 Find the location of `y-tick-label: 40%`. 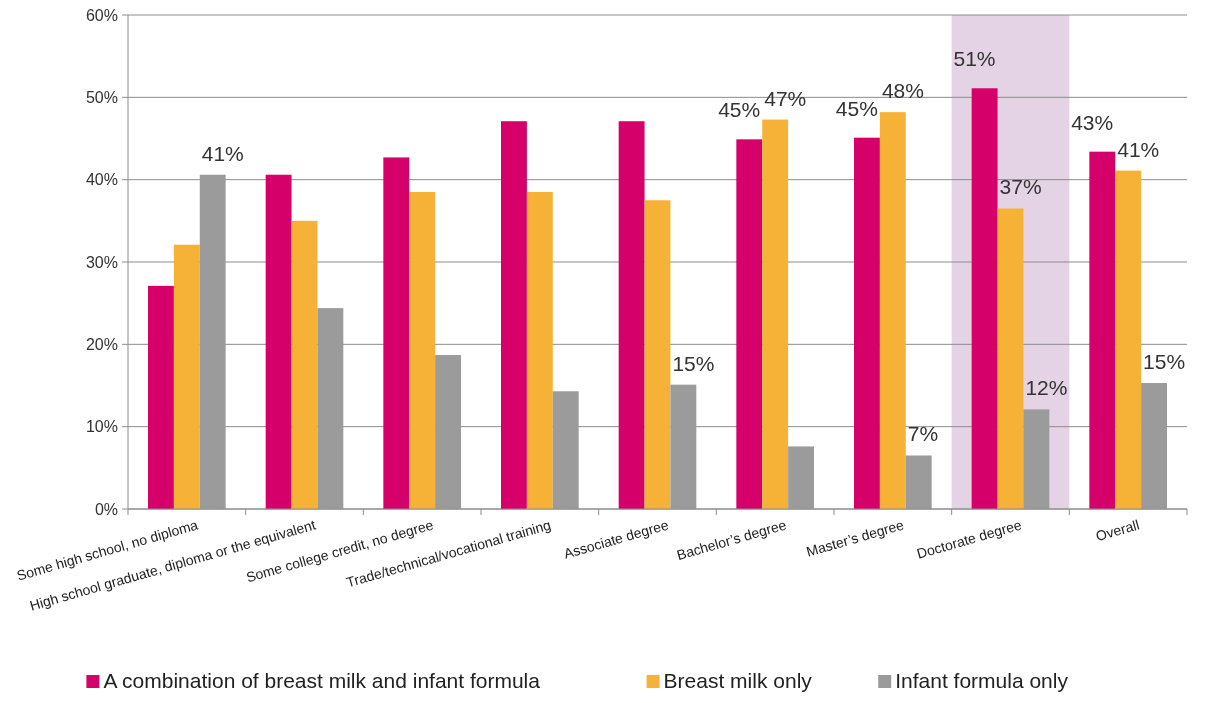

y-tick-label: 40% is located at coordinates (101, 180).